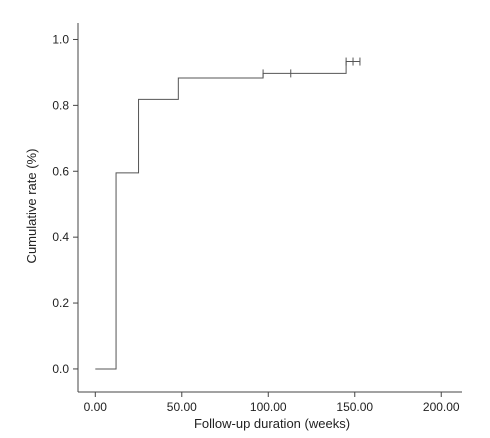 The image size is (490, 438). What do you see at coordinates (96, 407) in the screenshot?
I see `x-tick-label: 0.00` at bounding box center [96, 407].